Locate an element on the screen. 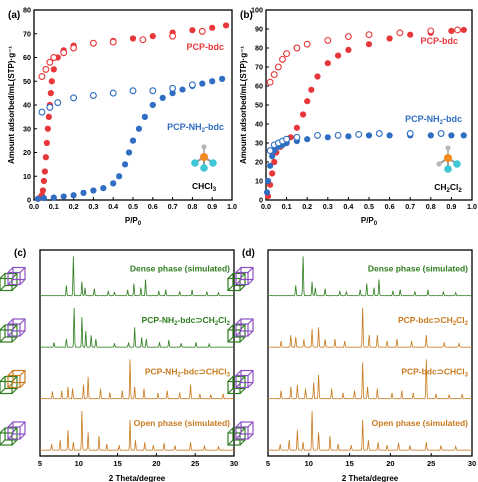  trace-label: Open phase (simulated) is located at coordinates (182, 423).